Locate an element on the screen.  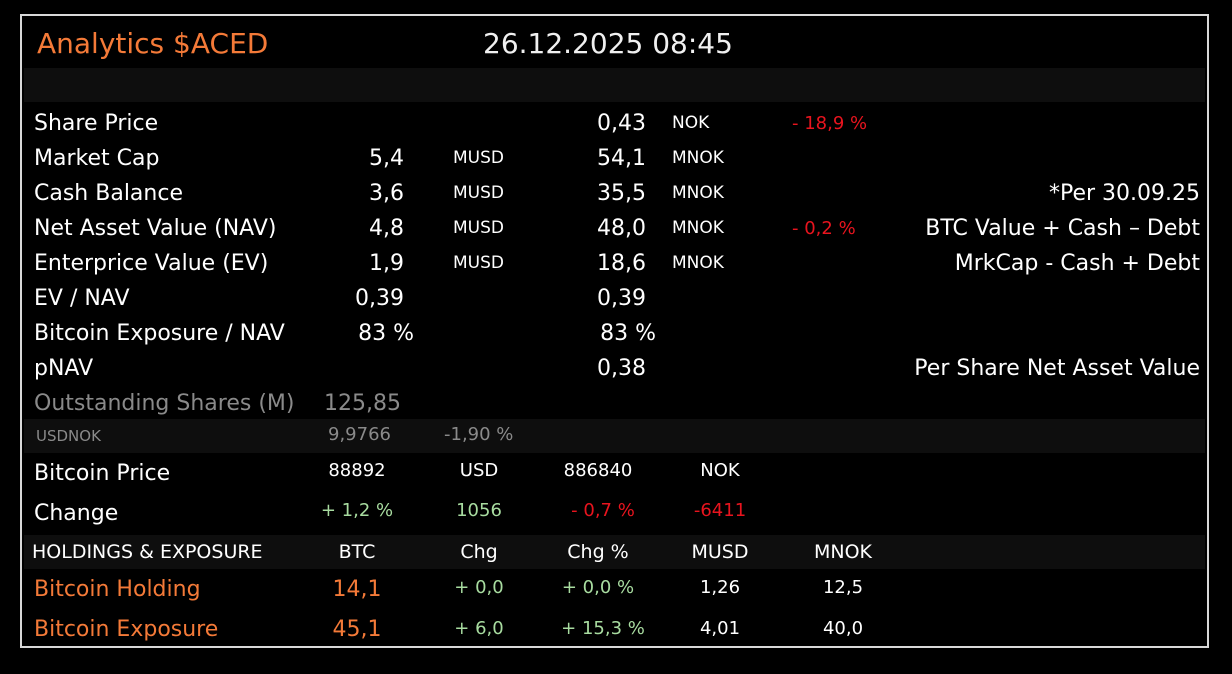
holdings-header-musd: MUSD is located at coordinates (720, 552).